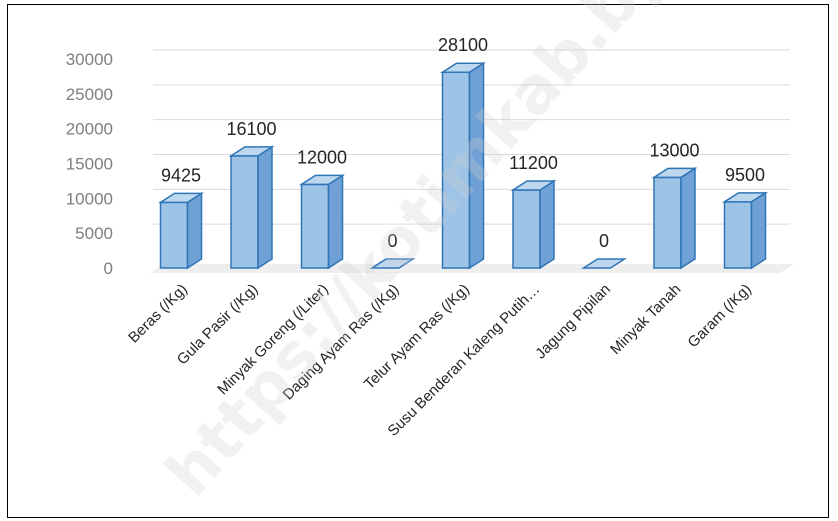 This screenshot has width=838, height=521. What do you see at coordinates (573, 322) in the screenshot?
I see `x-tick-label: Jagung Pipilan` at bounding box center [573, 322].